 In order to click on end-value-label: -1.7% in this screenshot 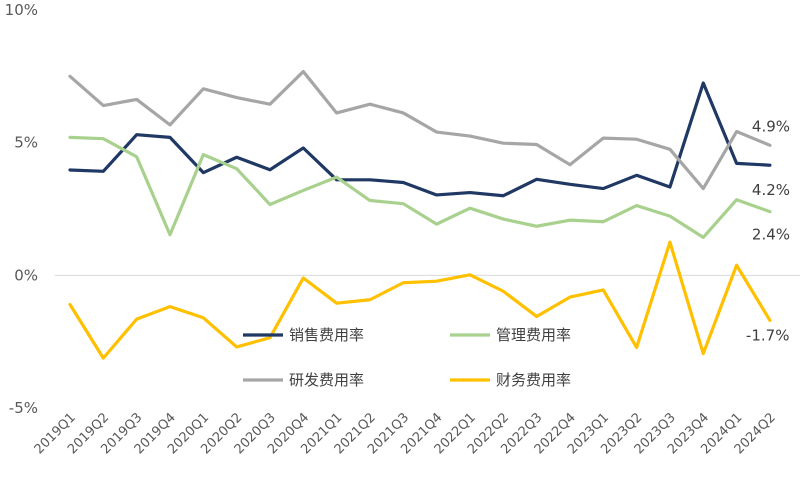, I will do `click(768, 335)`.